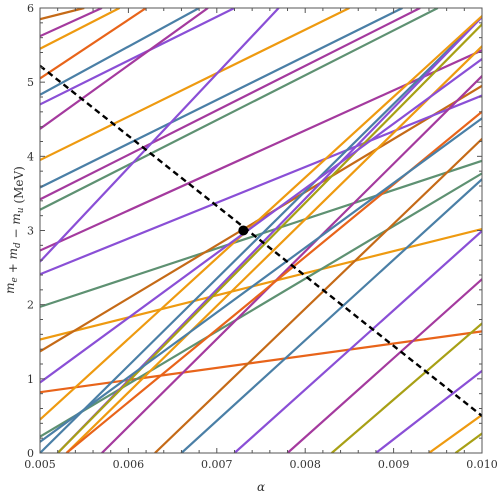 This screenshot has width=498, height=498. Describe the element at coordinates (40, 464) in the screenshot. I see `x-tick-label: 0.005` at that location.